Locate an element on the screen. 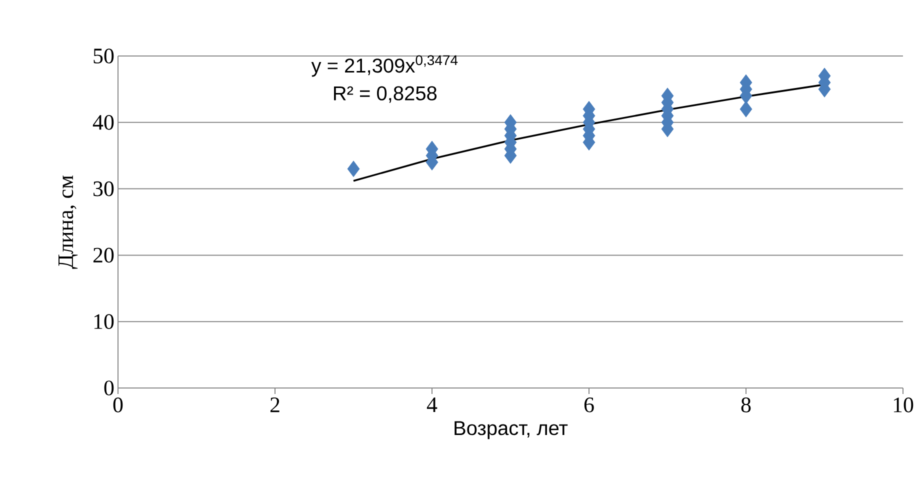  y-tick-label: 30 is located at coordinates (104, 188).